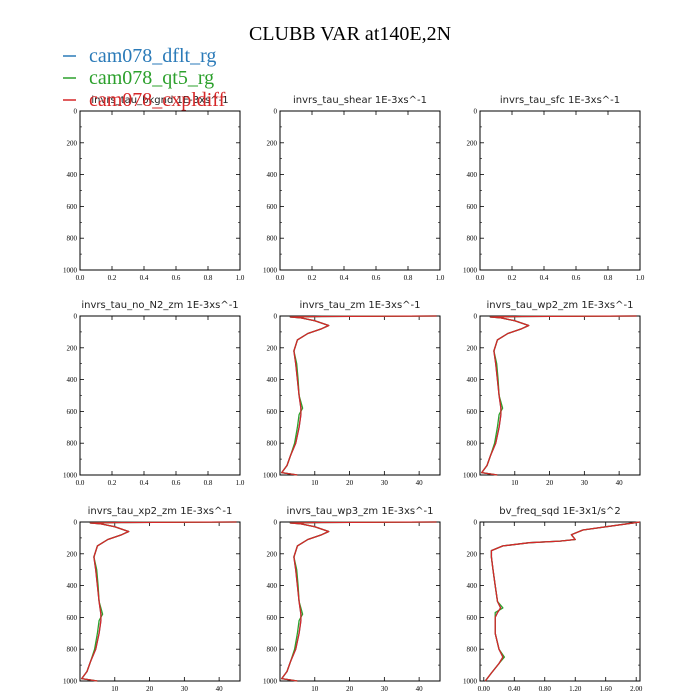 Image resolution: width=700 pixels, height=700 pixels. What do you see at coordinates (484, 689) in the screenshot?
I see `x-tick-label: 0.00` at bounding box center [484, 689].